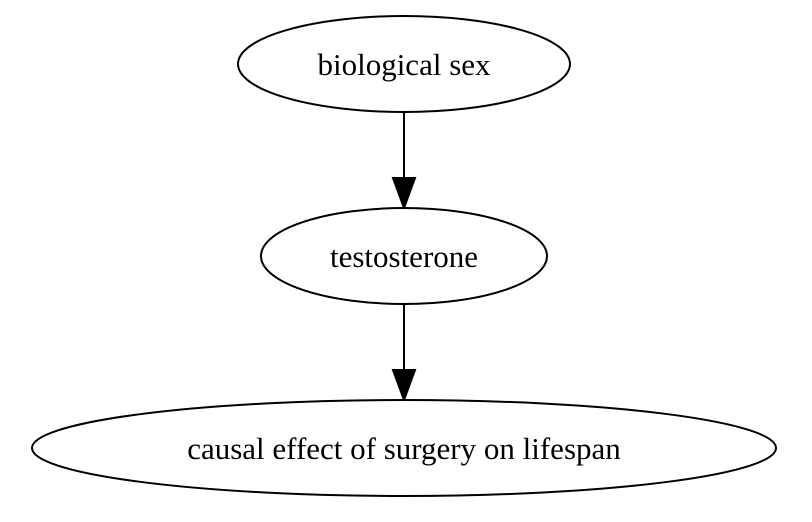 The height and width of the screenshot is (522, 812). Describe the element at coordinates (404, 161) in the screenshot. I see `edge-biological-sex-to-testosterone` at that location.